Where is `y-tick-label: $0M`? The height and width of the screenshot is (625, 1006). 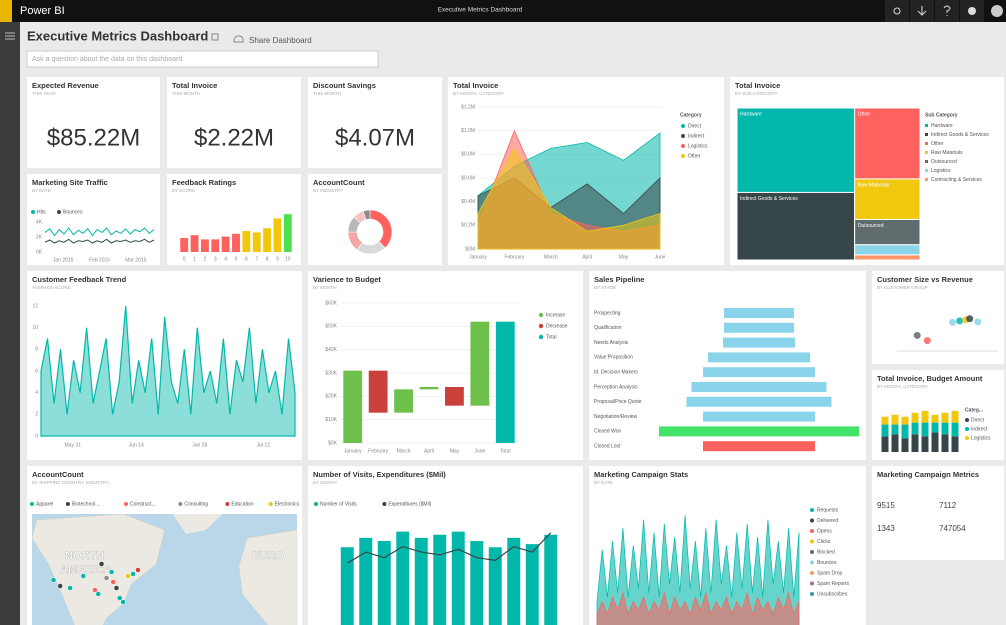
y-tick-label: $0M is located at coordinates (470, 249).